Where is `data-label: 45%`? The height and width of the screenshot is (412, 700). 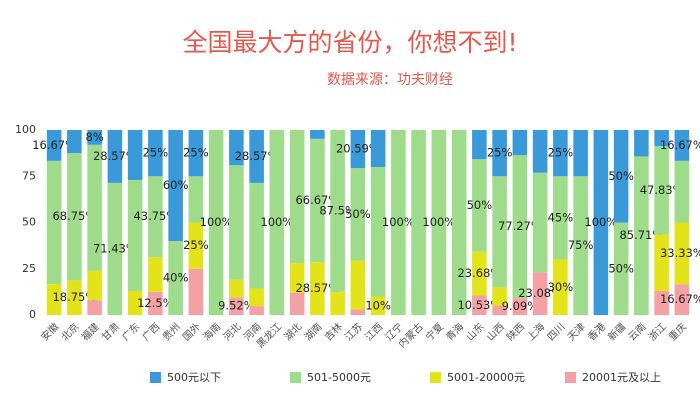
data-label: 45% is located at coordinates (561, 217).